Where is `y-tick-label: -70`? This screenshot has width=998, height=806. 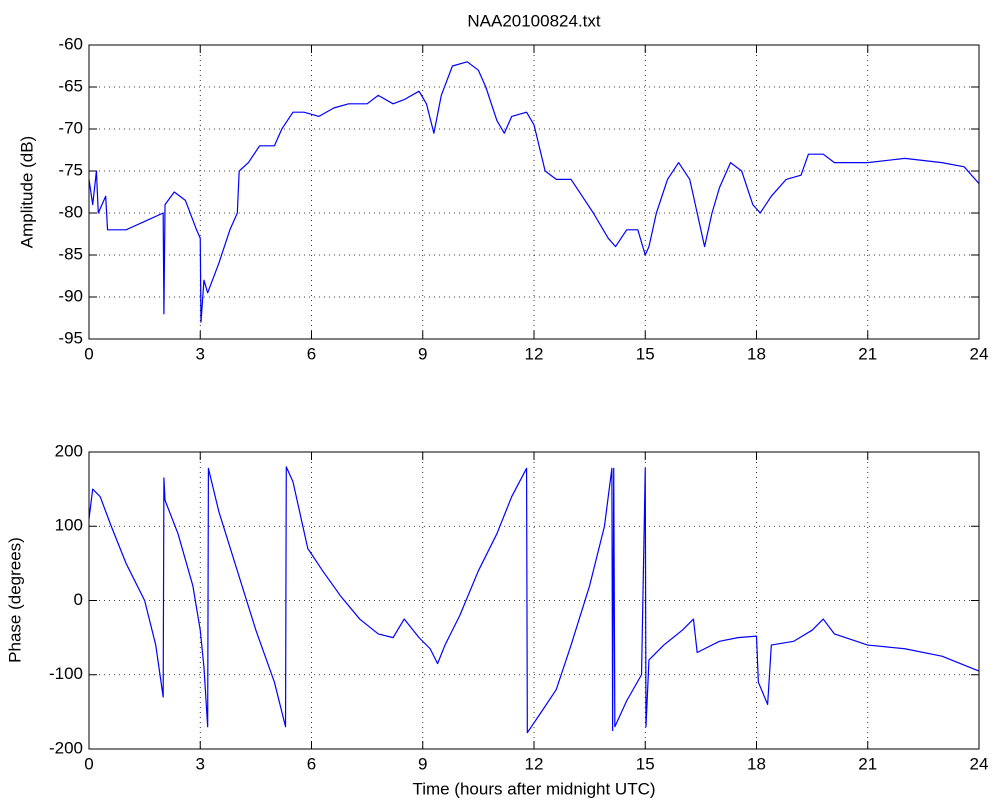 y-tick-label: -70 is located at coordinates (70, 127).